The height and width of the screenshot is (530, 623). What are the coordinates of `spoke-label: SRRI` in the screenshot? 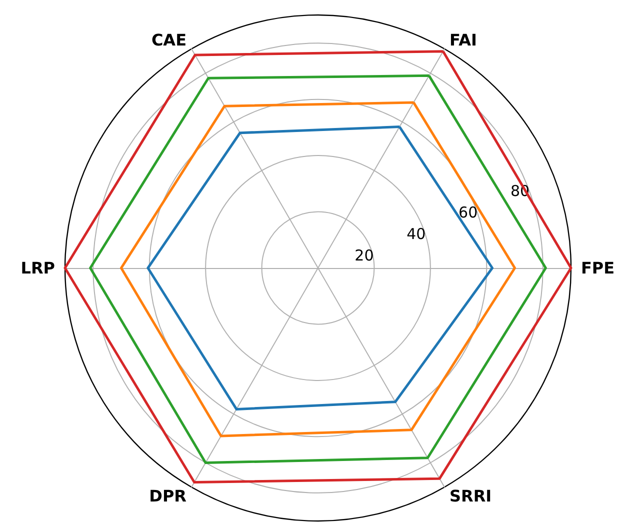 It's located at (471, 496).